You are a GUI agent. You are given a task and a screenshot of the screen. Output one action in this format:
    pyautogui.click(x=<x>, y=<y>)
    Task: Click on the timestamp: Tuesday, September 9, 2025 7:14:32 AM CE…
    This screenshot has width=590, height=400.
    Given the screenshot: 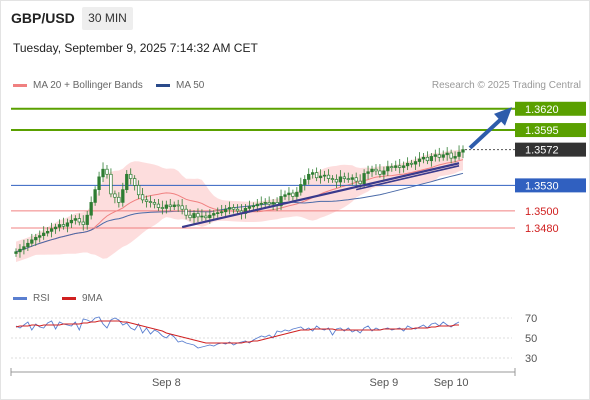 What is the action you would take?
    pyautogui.click(x=135, y=48)
    